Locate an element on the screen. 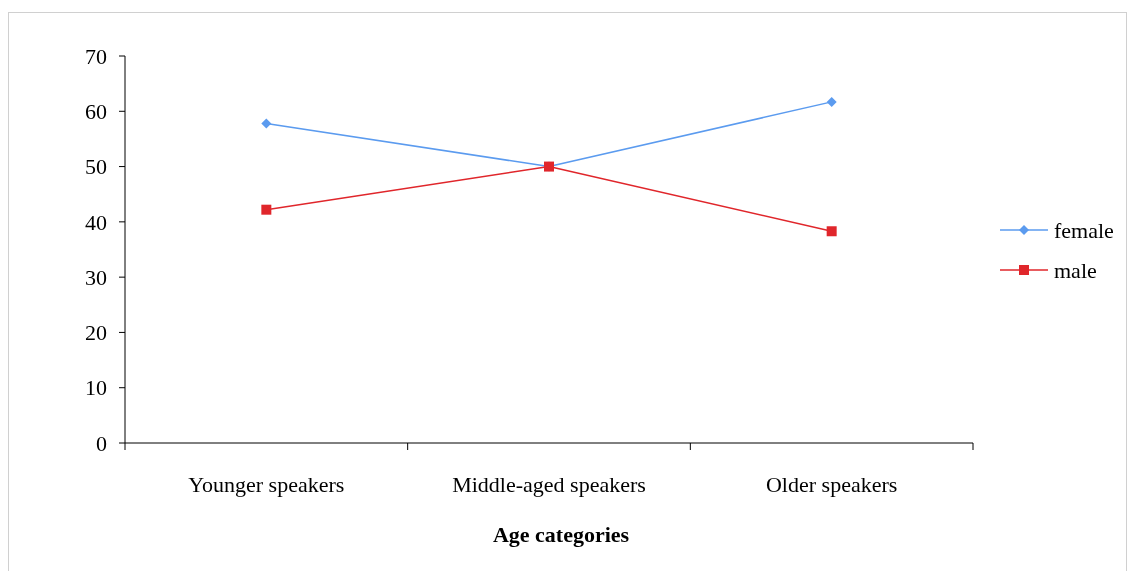 The image size is (1128, 571). legend-label: male is located at coordinates (1075, 270).